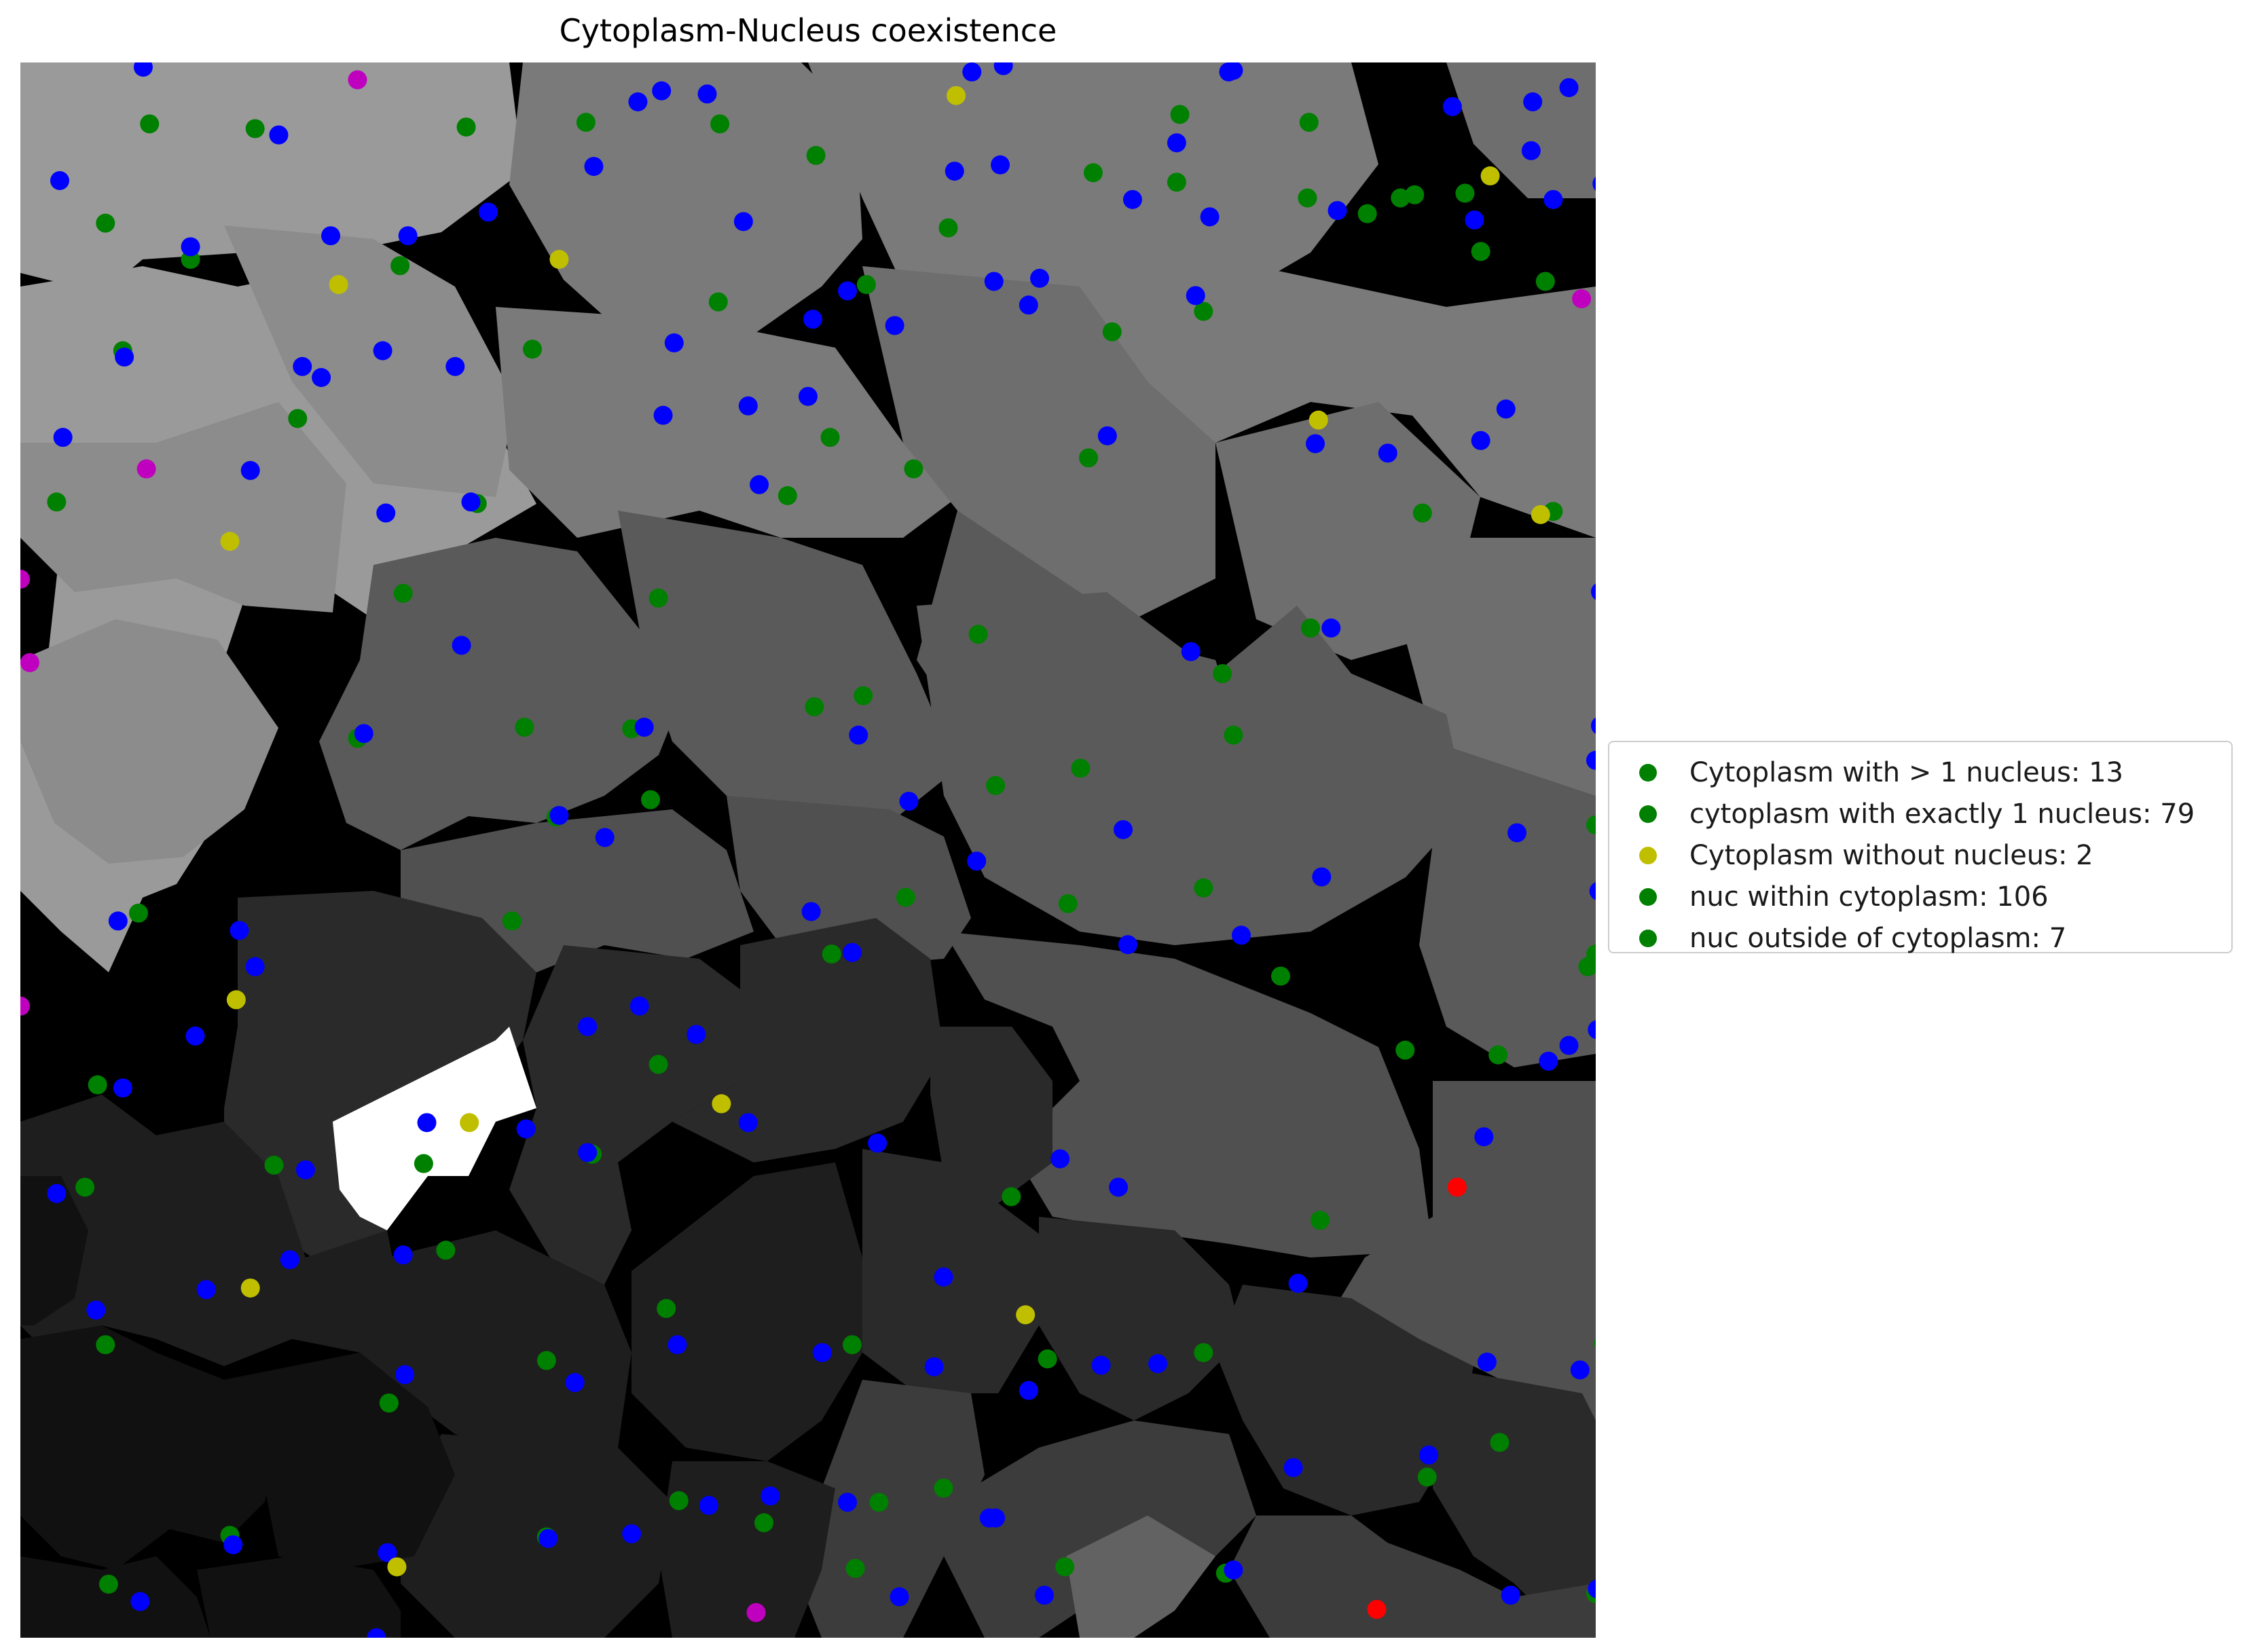  I want to click on cell-regions-darkest, so click(441, 1367).